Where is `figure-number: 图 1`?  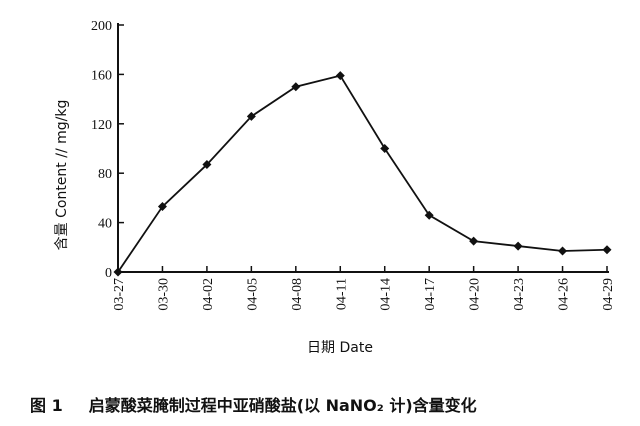 figure-number: 图 1 is located at coordinates (46, 405).